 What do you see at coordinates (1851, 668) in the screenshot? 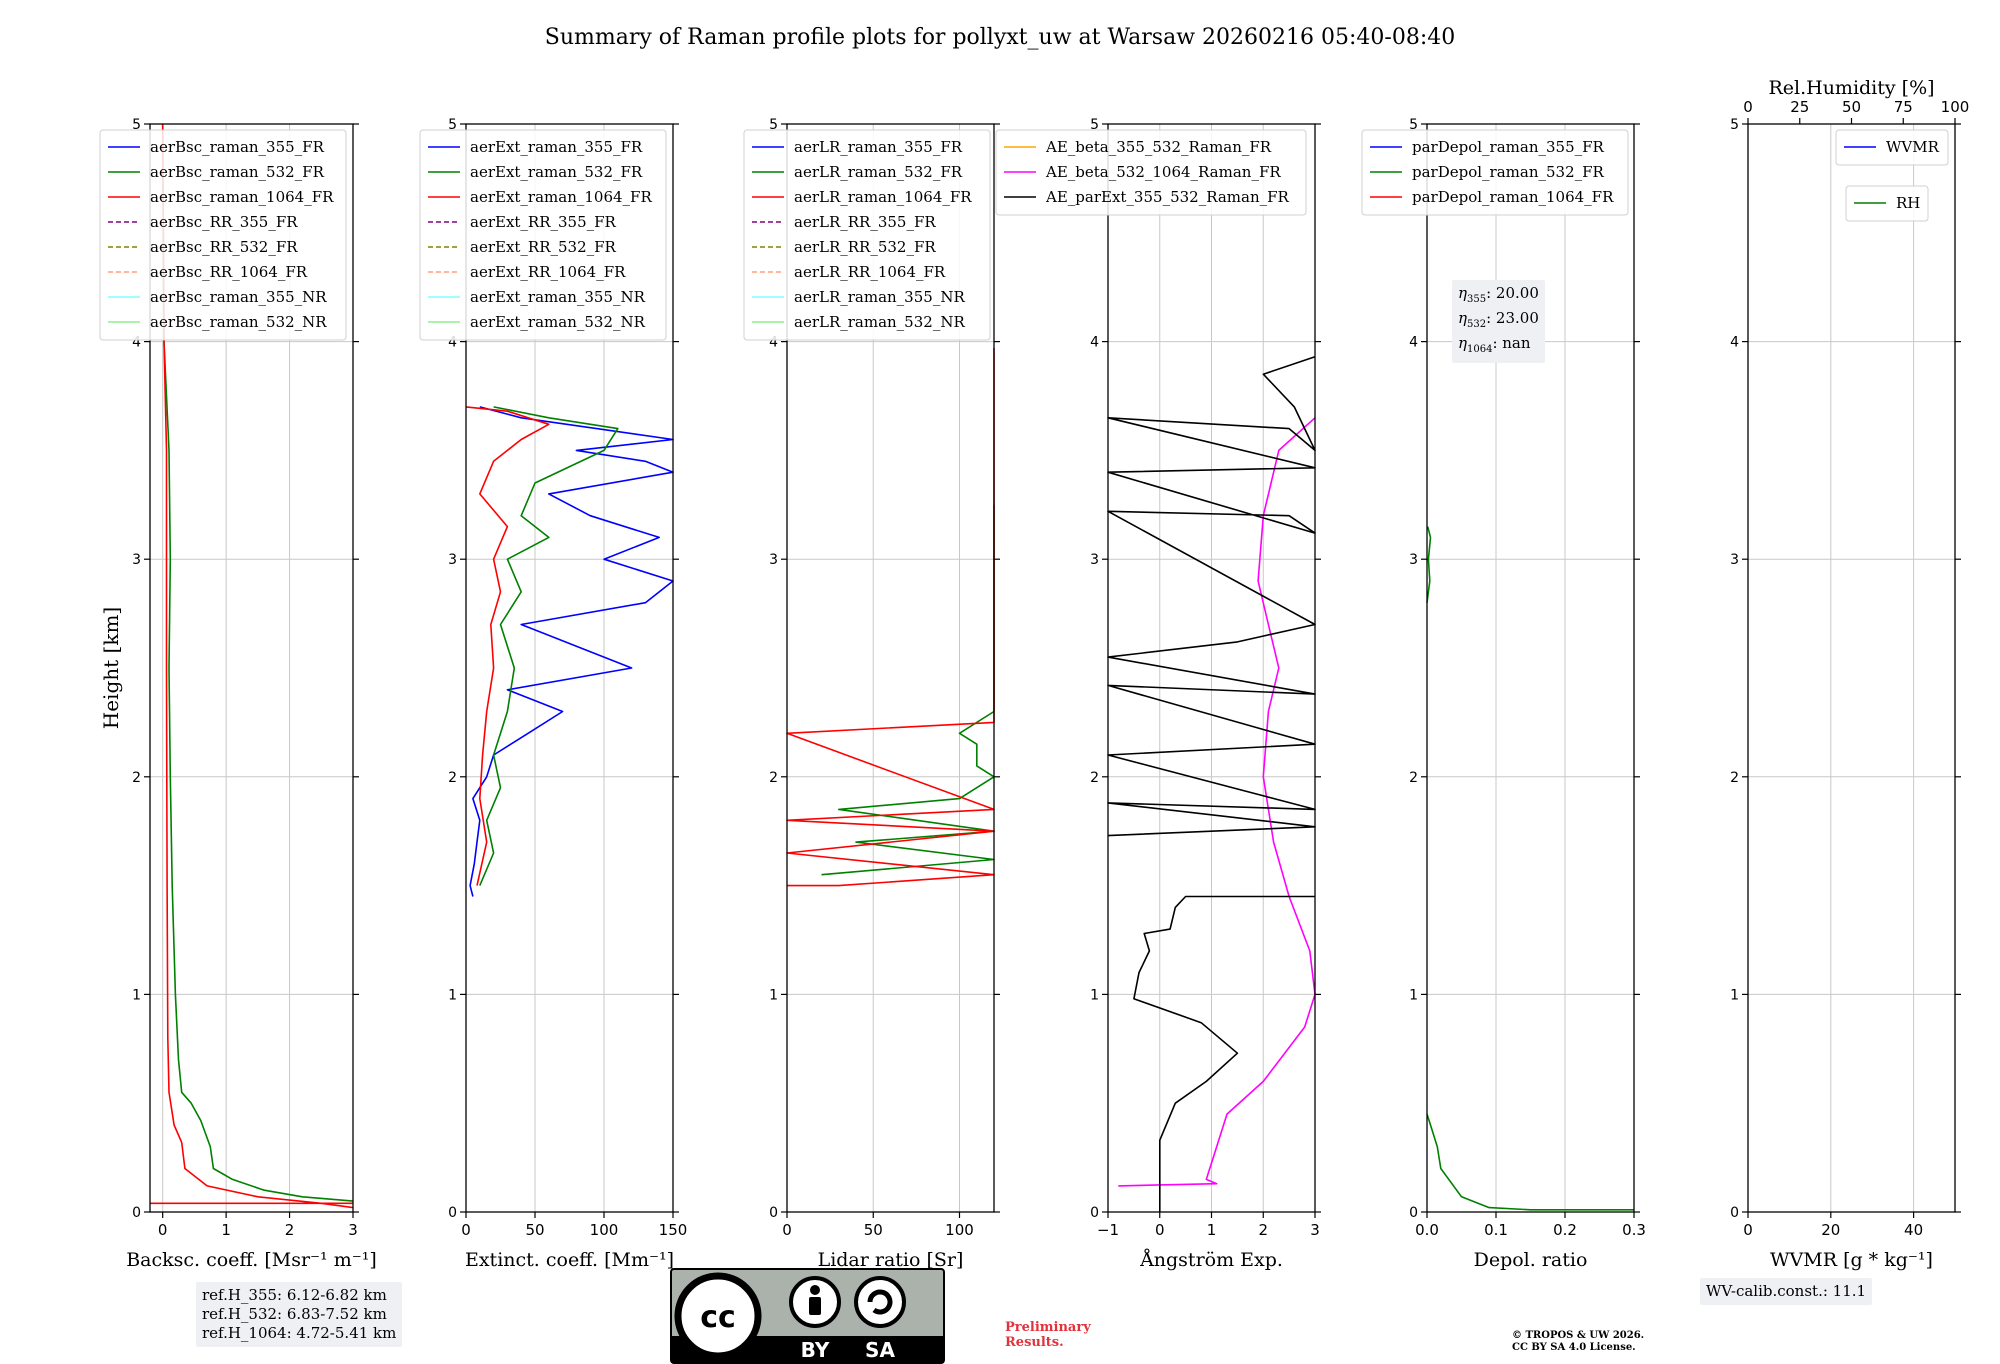
I see `axes-frame` at bounding box center [1851, 668].